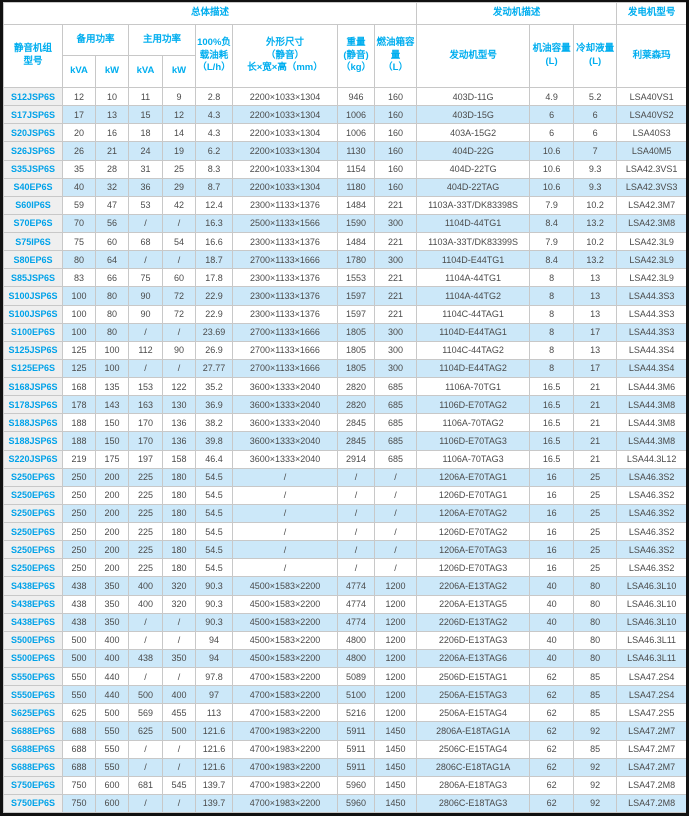  I want to click on spec-cell: 2806A-E18TAG3, so click(473, 785).